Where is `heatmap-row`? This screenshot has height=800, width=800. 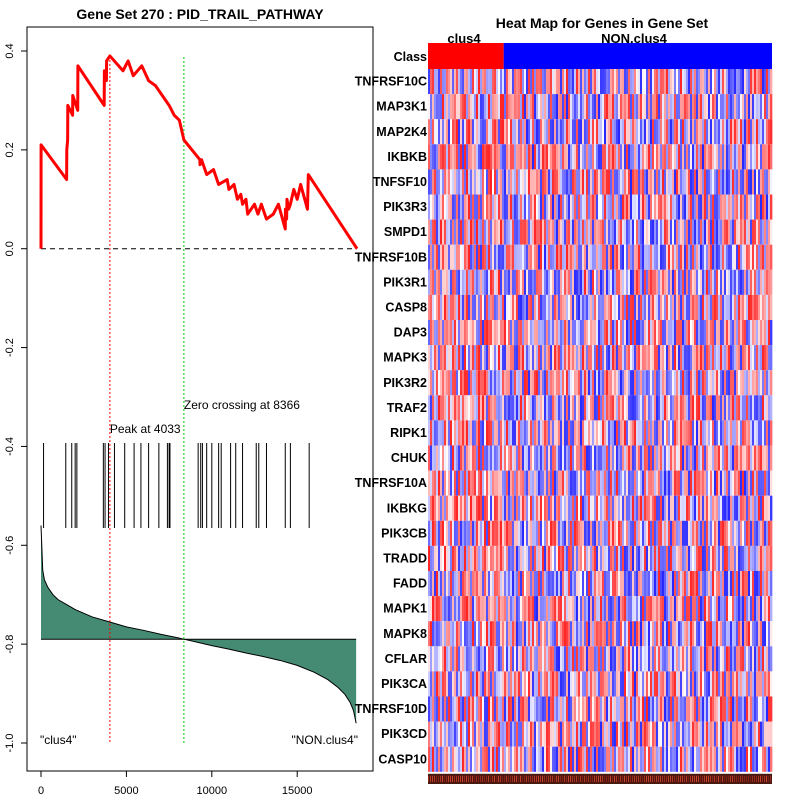
heatmap-row is located at coordinates (600, 257).